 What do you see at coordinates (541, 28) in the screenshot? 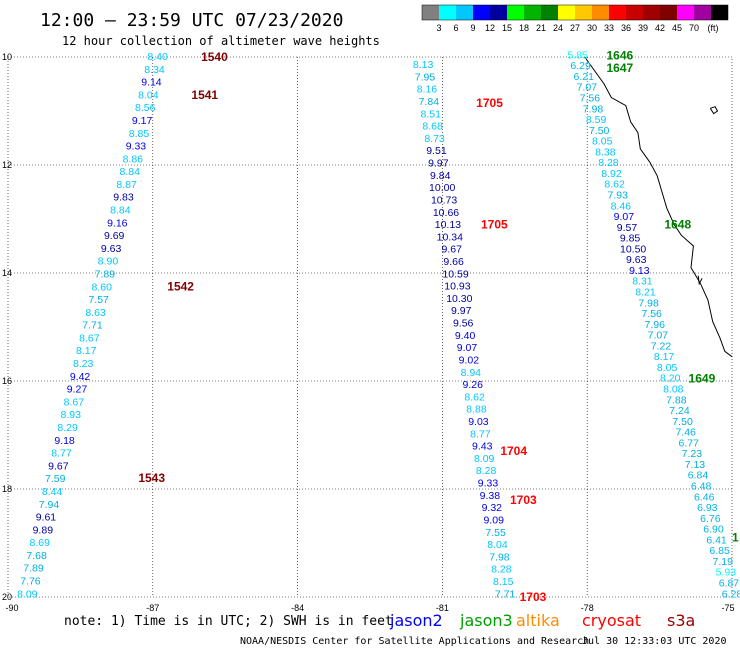
I see `colorbar-label: 21` at bounding box center [541, 28].